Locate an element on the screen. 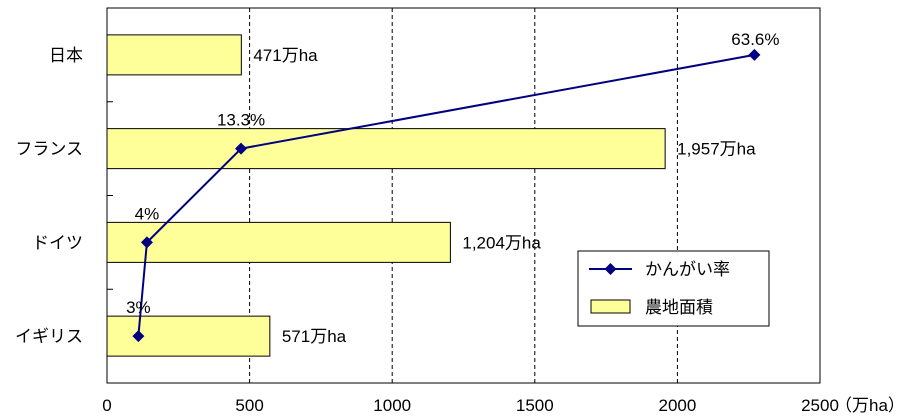 This screenshot has height=419, width=919. category-label: イギリス is located at coordinates (49, 336).